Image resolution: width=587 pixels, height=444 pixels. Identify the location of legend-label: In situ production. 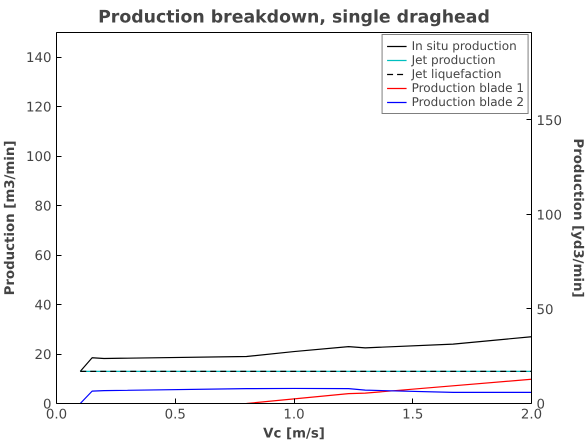
(464, 46).